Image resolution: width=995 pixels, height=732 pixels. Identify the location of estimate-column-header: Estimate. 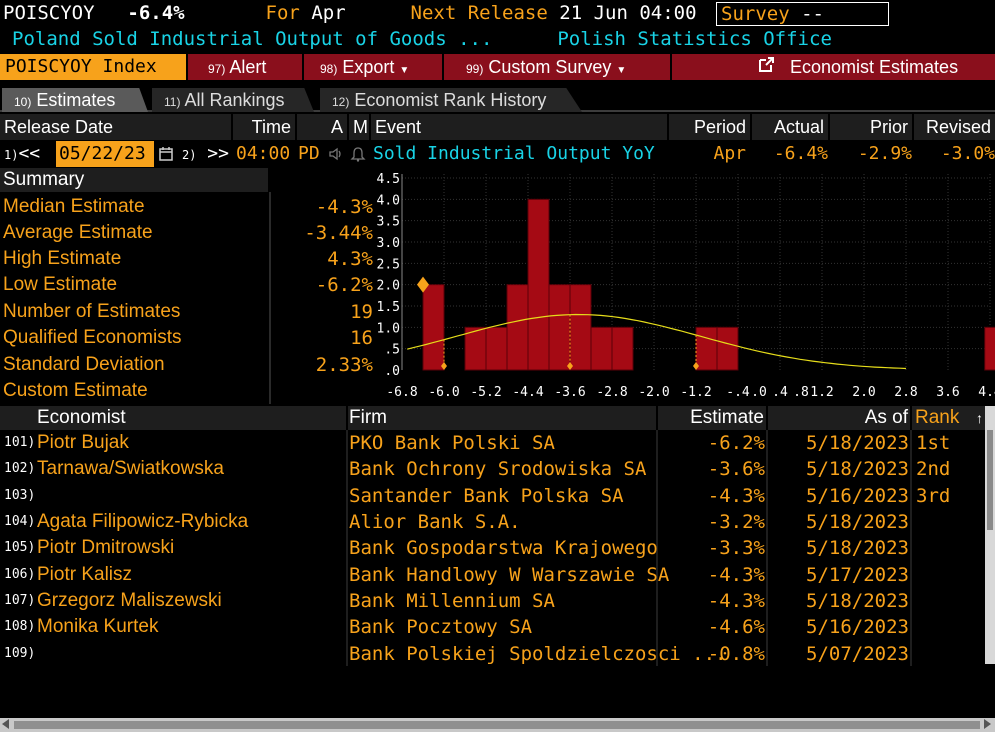
(712, 418).